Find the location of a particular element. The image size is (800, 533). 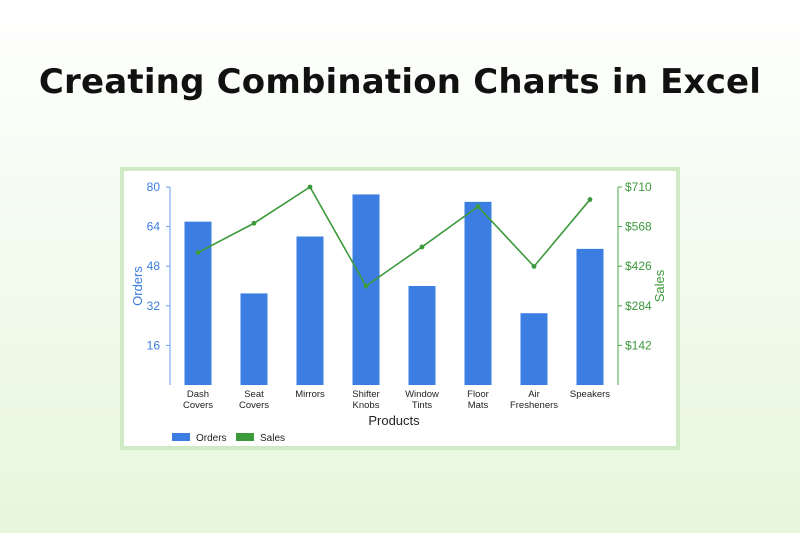

left-tick-label: 48 is located at coordinates (154, 266).